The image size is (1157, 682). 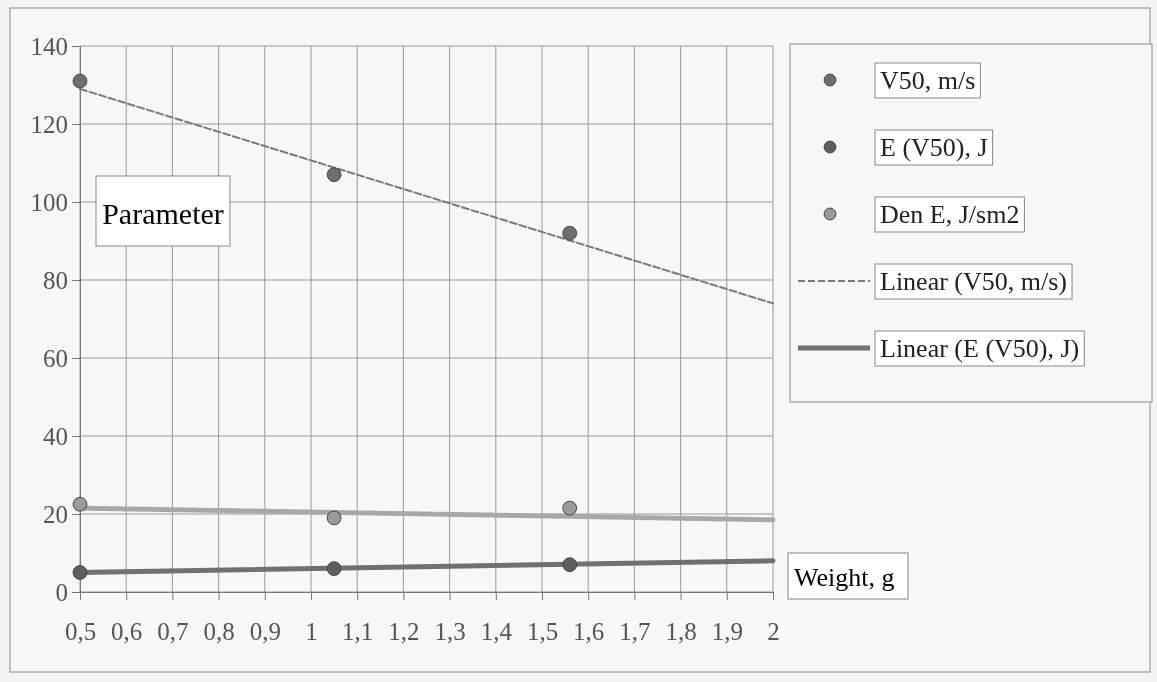 I want to click on x-tick-label: 1,1, so click(x=358, y=631).